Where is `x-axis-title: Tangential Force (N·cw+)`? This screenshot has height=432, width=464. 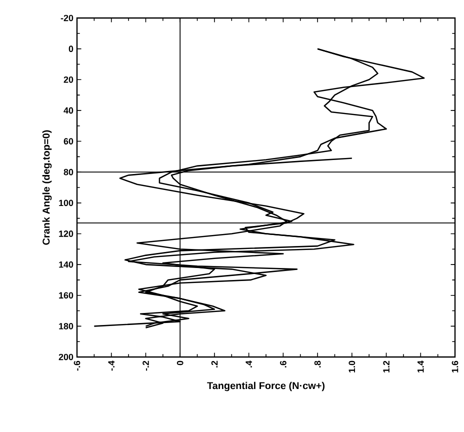 x-axis-title: Tangential Force (N·cw+) is located at coordinates (266, 387).